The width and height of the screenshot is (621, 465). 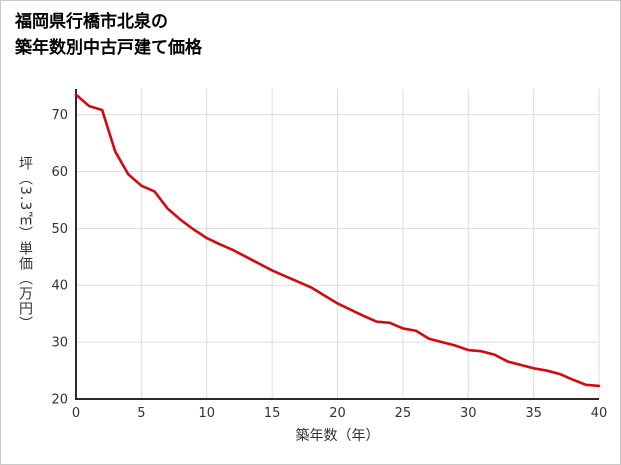 I want to click on x-tick-label: 5, so click(x=141, y=413).